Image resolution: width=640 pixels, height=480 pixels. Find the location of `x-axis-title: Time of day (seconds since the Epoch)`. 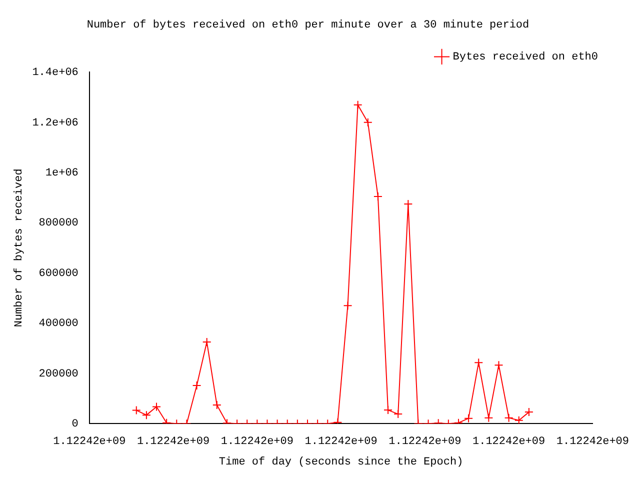

x-axis-title: Time of day (seconds since the Epoch) is located at coordinates (341, 462).